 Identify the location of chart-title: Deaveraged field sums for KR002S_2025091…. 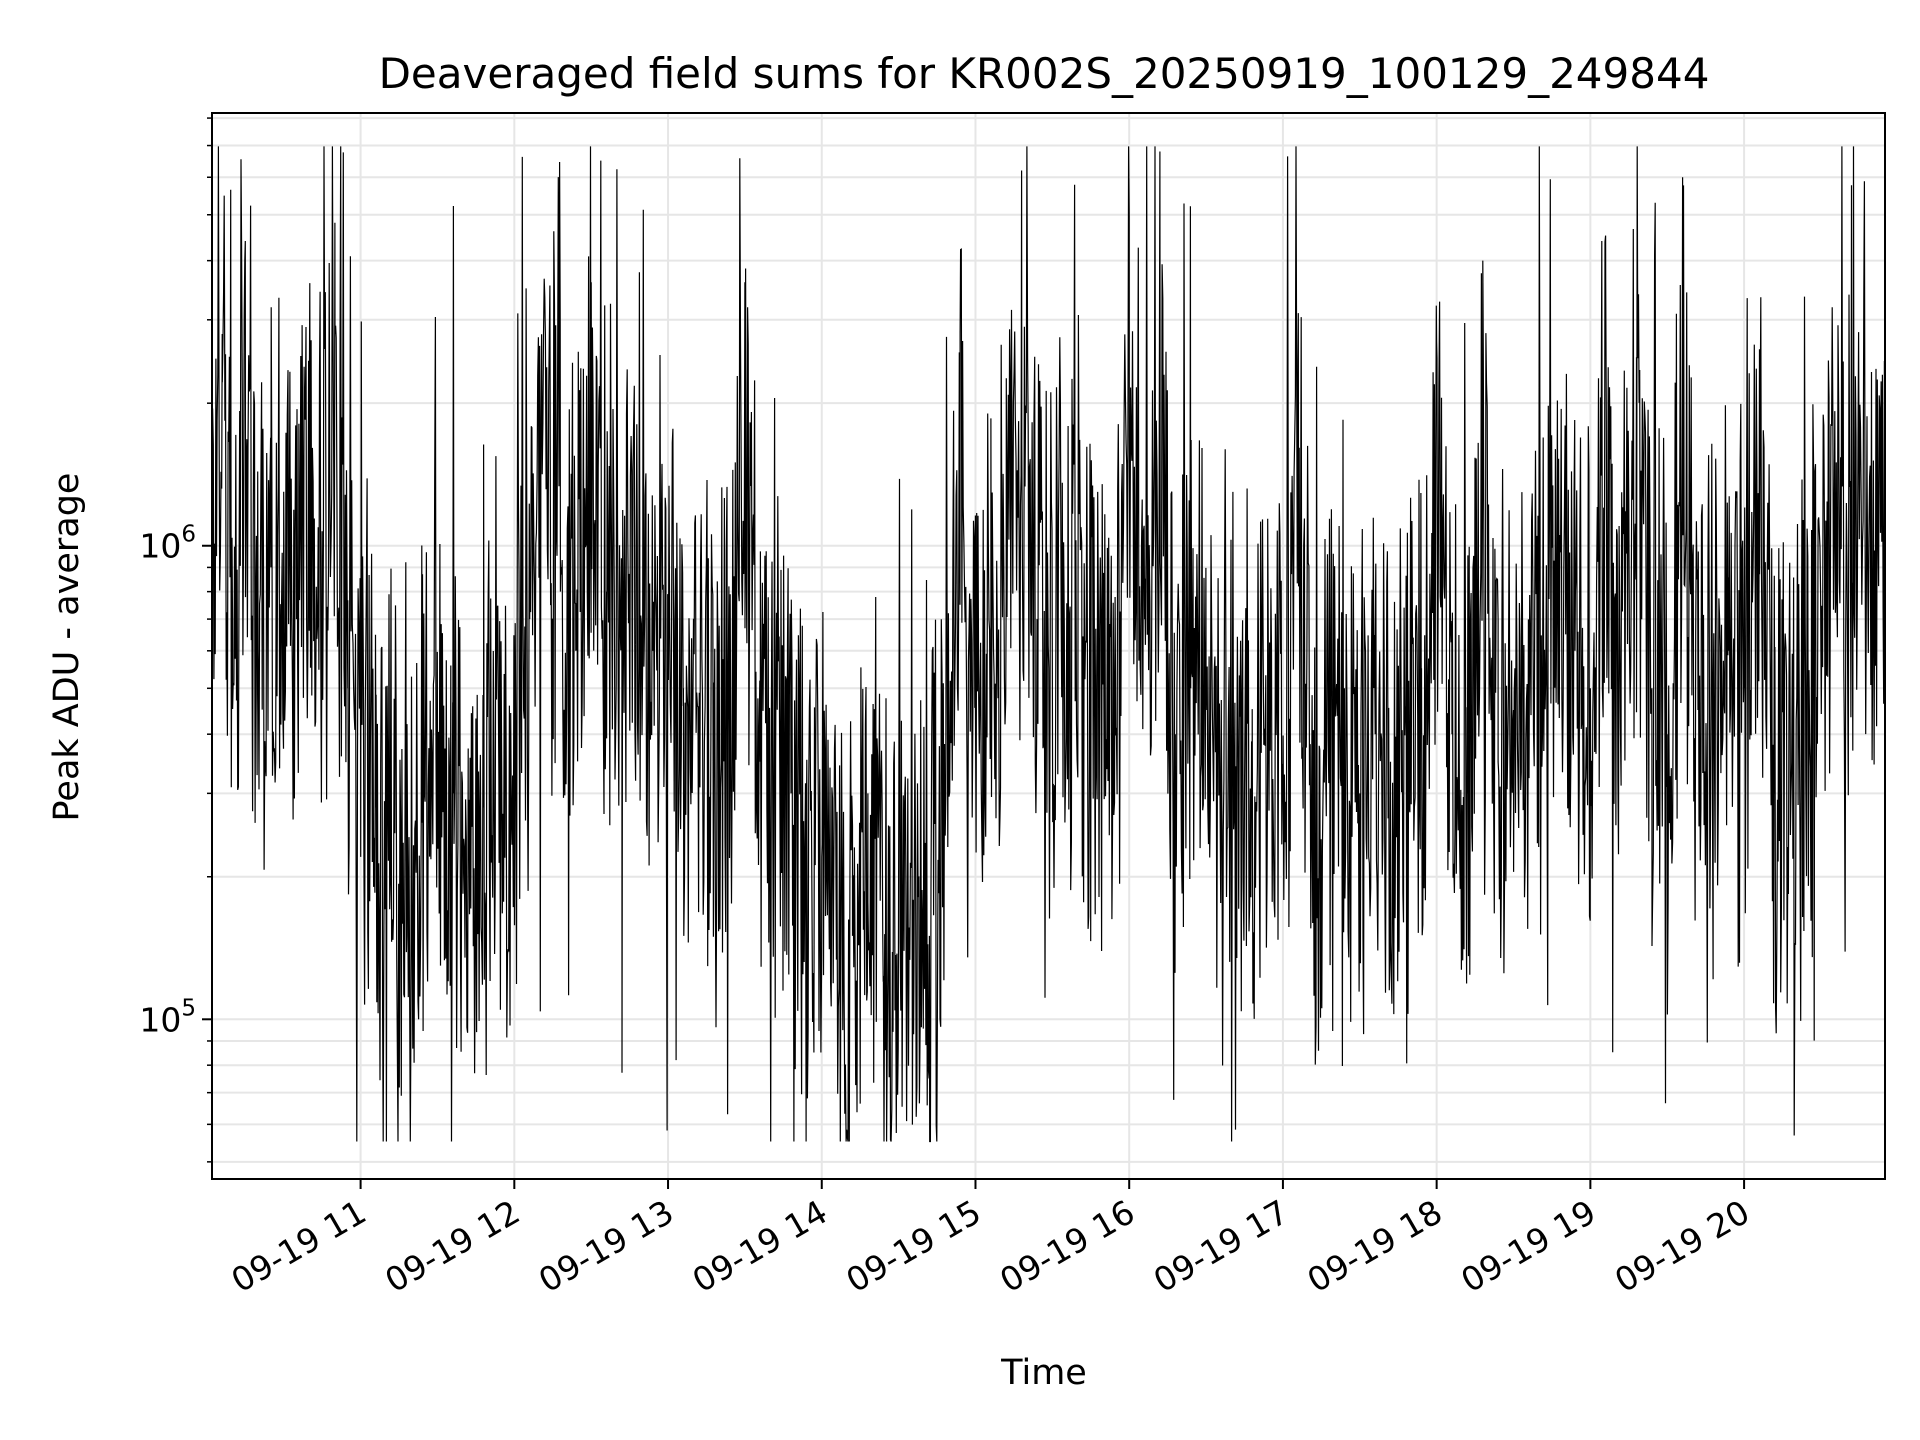
(1044, 73).